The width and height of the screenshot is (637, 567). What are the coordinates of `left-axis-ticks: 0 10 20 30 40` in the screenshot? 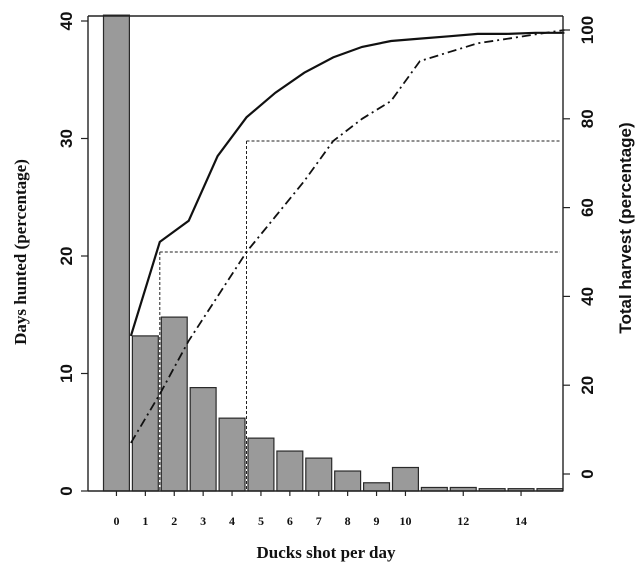 It's located at (72, 254).